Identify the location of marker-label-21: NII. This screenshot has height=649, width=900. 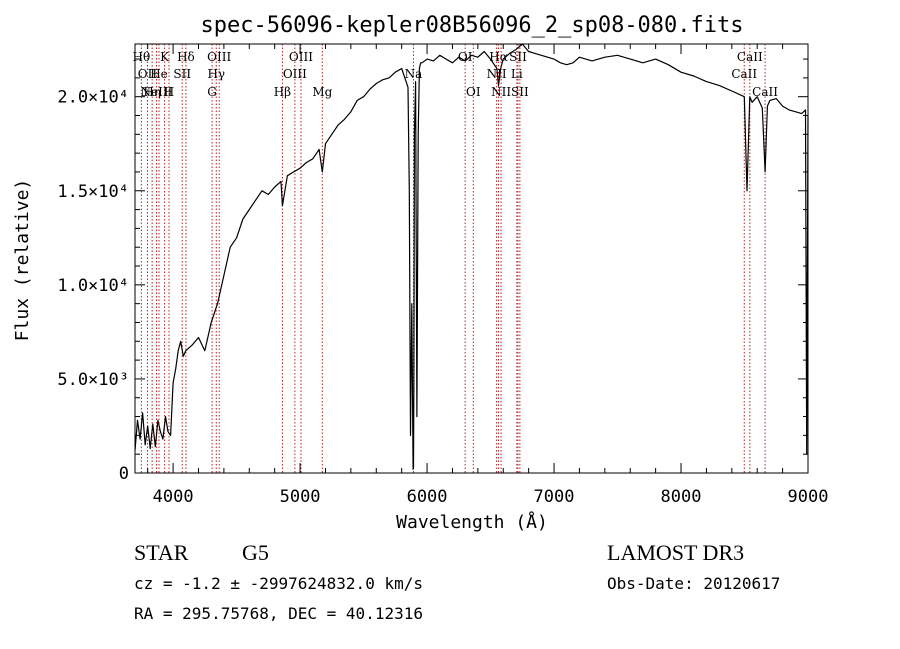
(501, 92).